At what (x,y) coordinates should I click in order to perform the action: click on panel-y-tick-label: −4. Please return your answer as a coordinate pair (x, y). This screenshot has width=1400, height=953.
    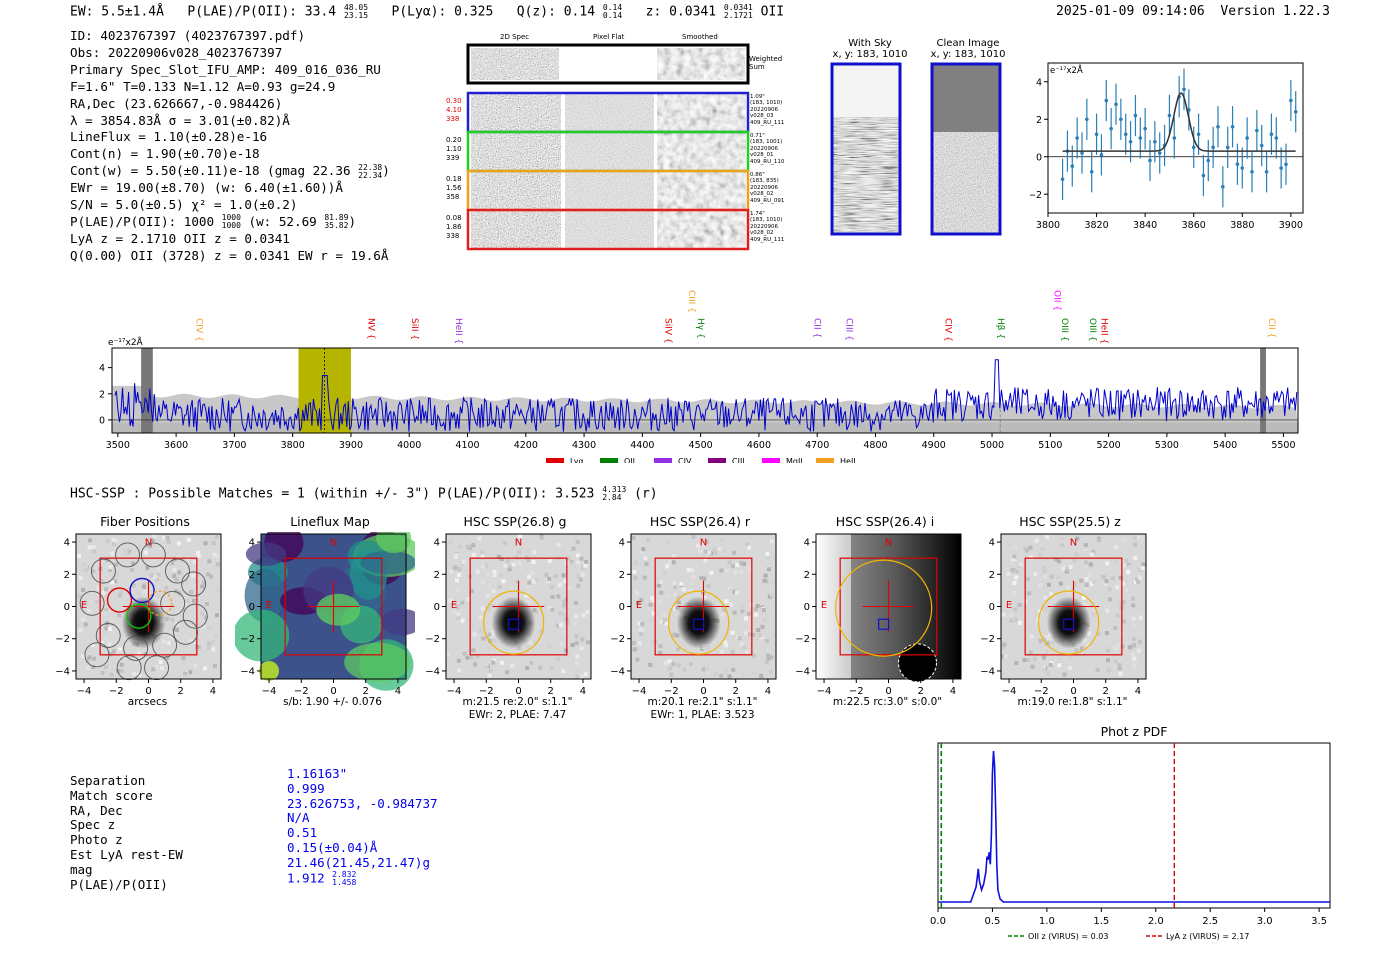
    Looking at the image, I should click on (987, 671).